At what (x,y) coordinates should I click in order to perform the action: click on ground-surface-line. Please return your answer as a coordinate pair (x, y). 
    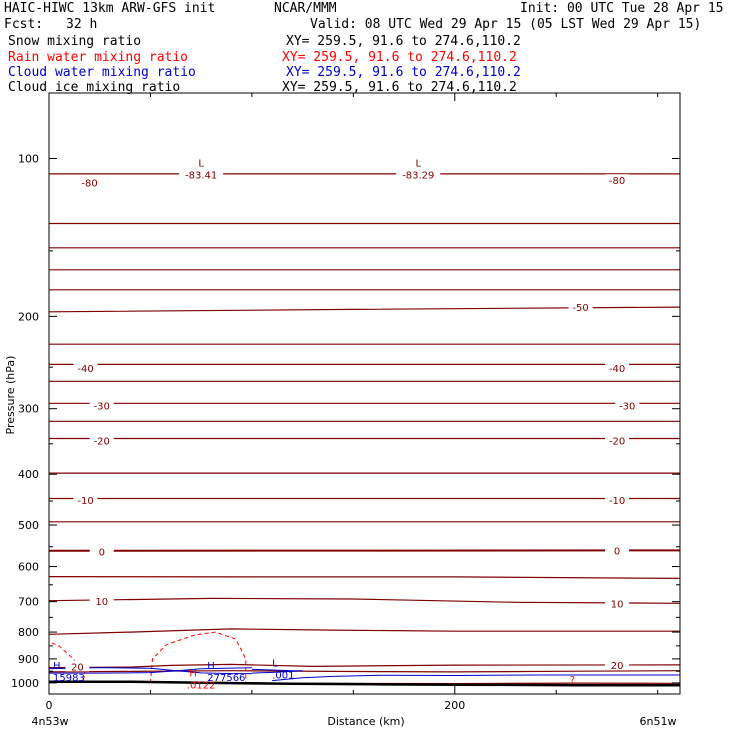
    Looking at the image, I should click on (364, 683).